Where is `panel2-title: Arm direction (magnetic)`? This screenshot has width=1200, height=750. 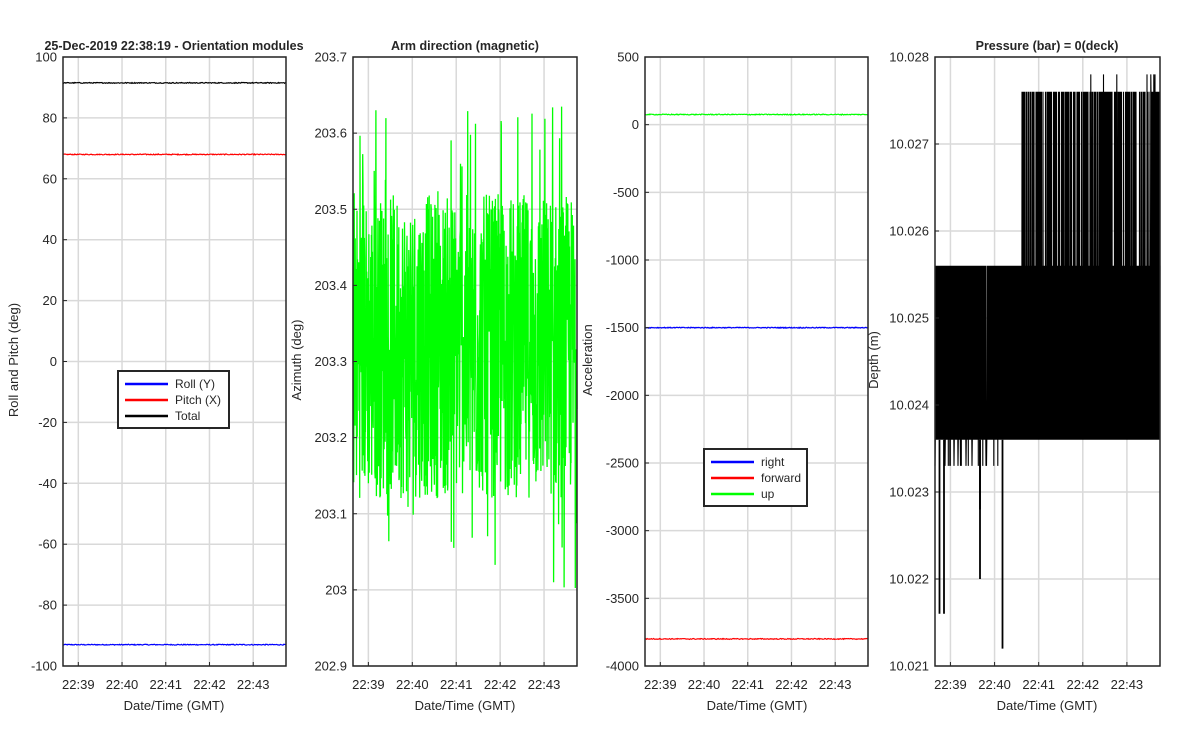 panel2-title: Arm direction (magnetic) is located at coordinates (465, 46).